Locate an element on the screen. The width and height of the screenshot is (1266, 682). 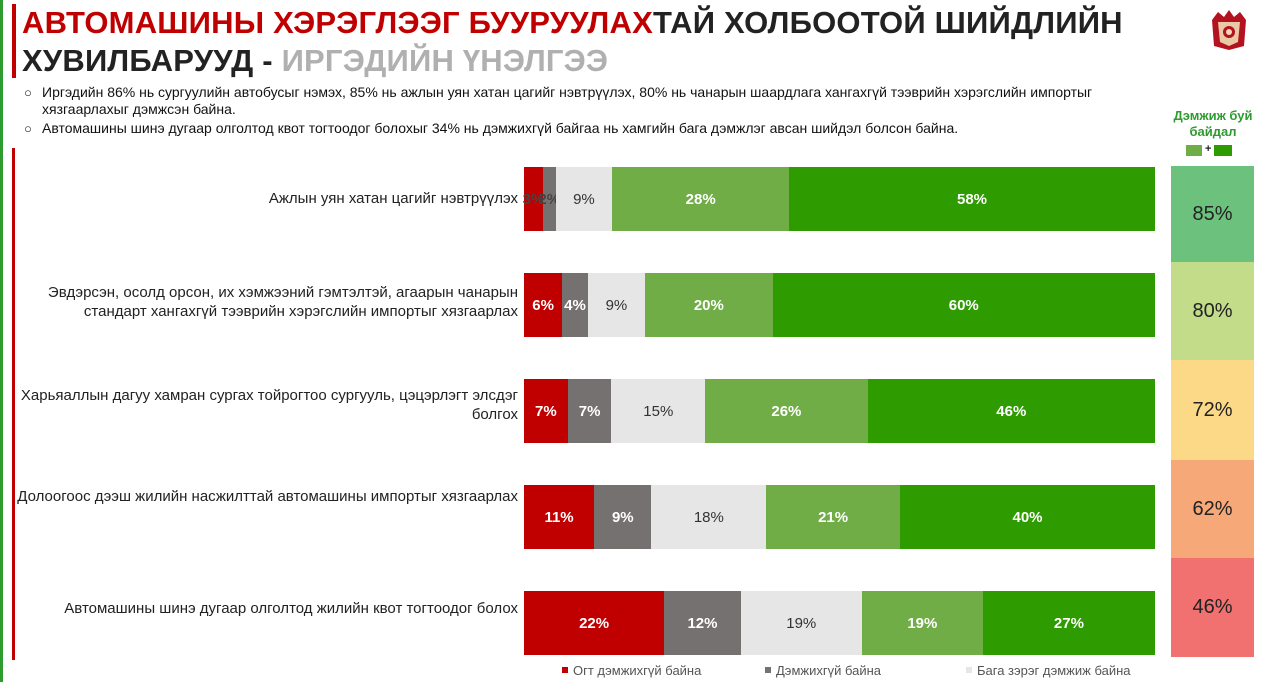
bar-segment: 11% is located at coordinates (559, 517).